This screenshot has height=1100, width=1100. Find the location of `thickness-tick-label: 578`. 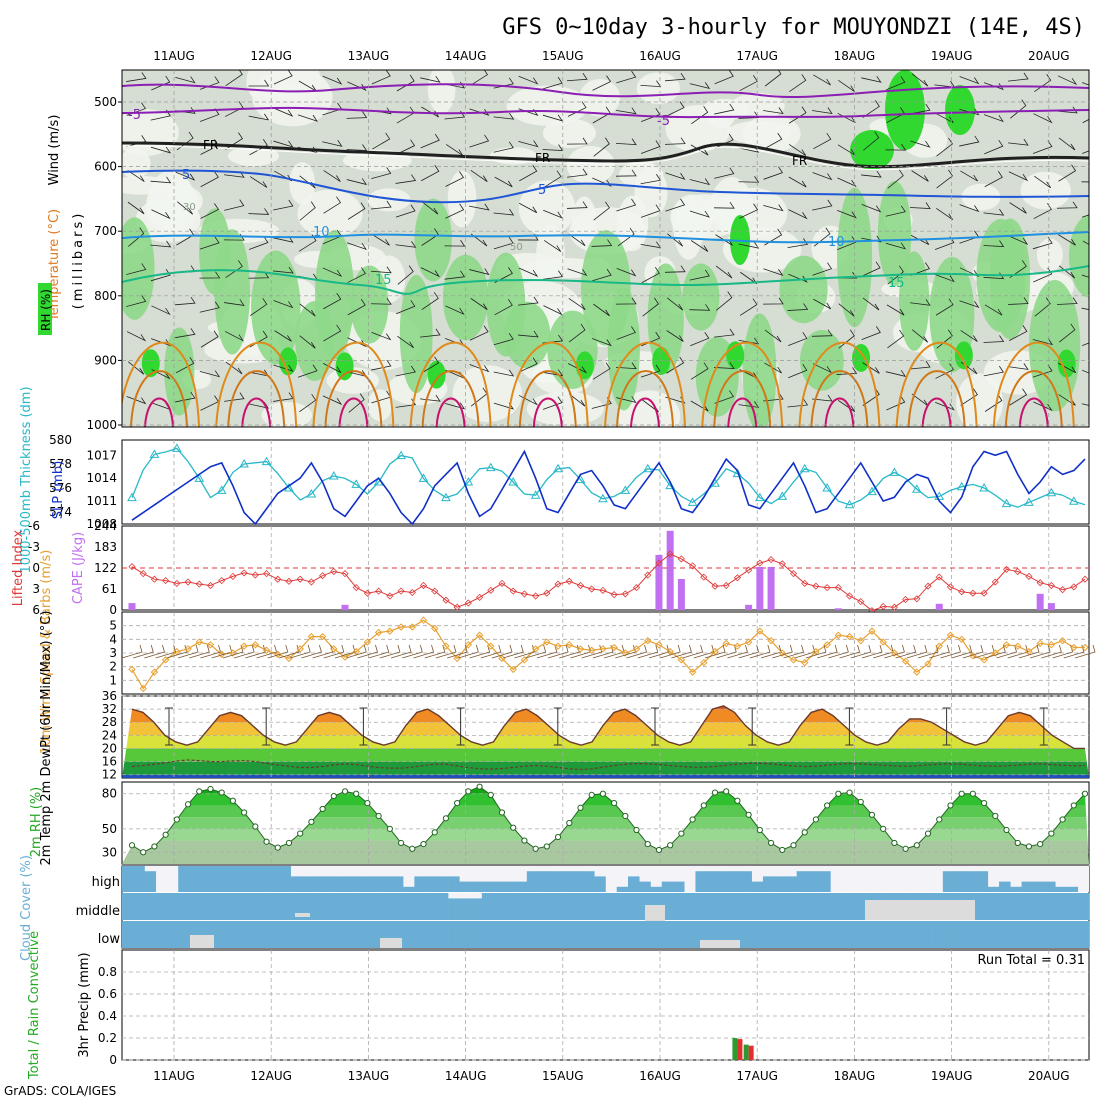

thickness-tick-label: 578 is located at coordinates (60, 464).